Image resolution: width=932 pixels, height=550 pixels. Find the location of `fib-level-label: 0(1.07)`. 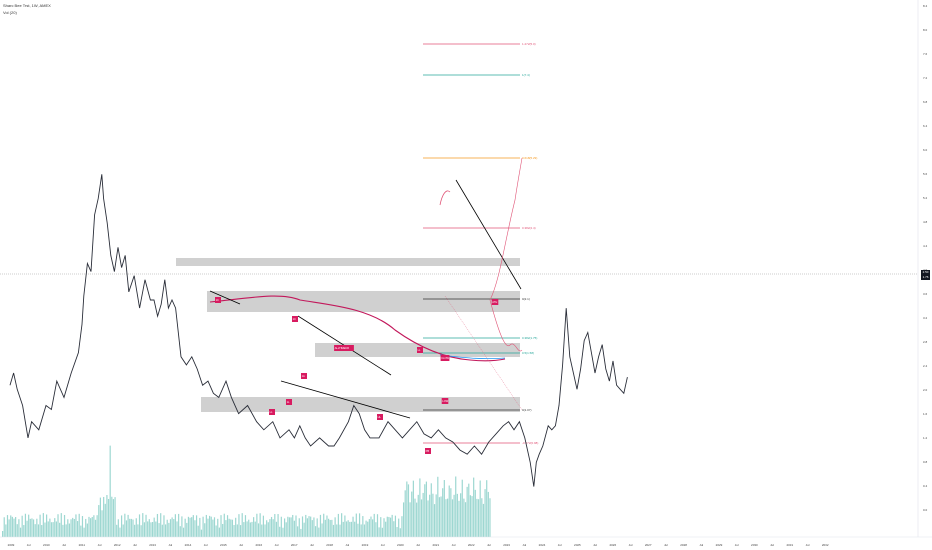

fib-level-label: 0(1.07) is located at coordinates (527, 410).